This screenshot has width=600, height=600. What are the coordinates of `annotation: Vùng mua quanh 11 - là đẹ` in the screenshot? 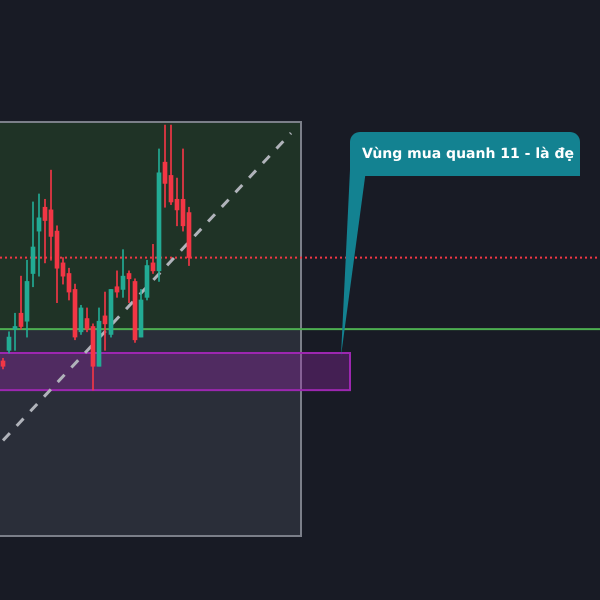 It's located at (465, 154).